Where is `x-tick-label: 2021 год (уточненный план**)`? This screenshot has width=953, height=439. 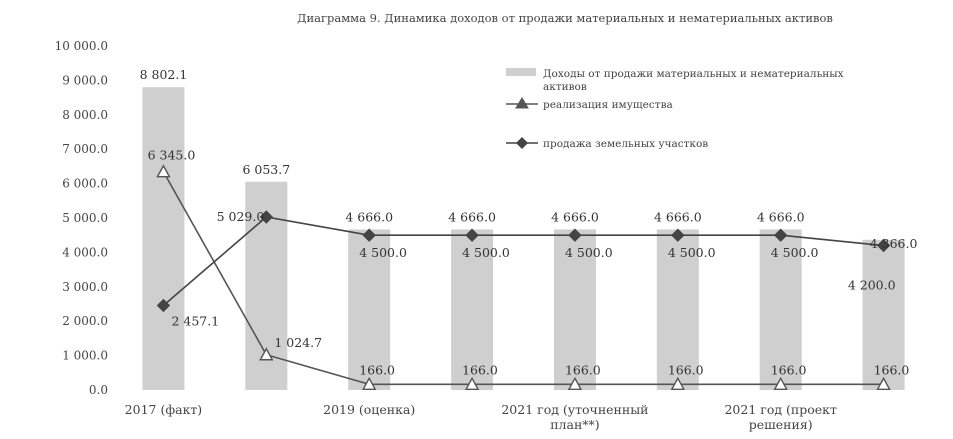 x-tick-label: 2021 год (уточненный план**) is located at coordinates (574, 417).